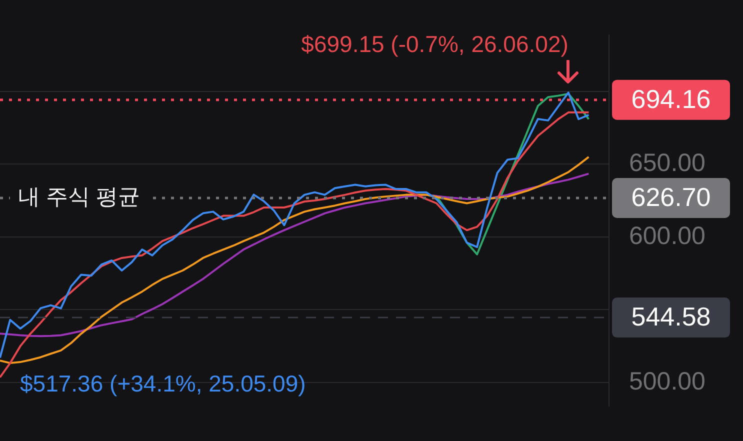 This screenshot has height=441, width=743. I want to click on annotation: $517.36 (+34.1%, 25.05.09), so click(163, 383).